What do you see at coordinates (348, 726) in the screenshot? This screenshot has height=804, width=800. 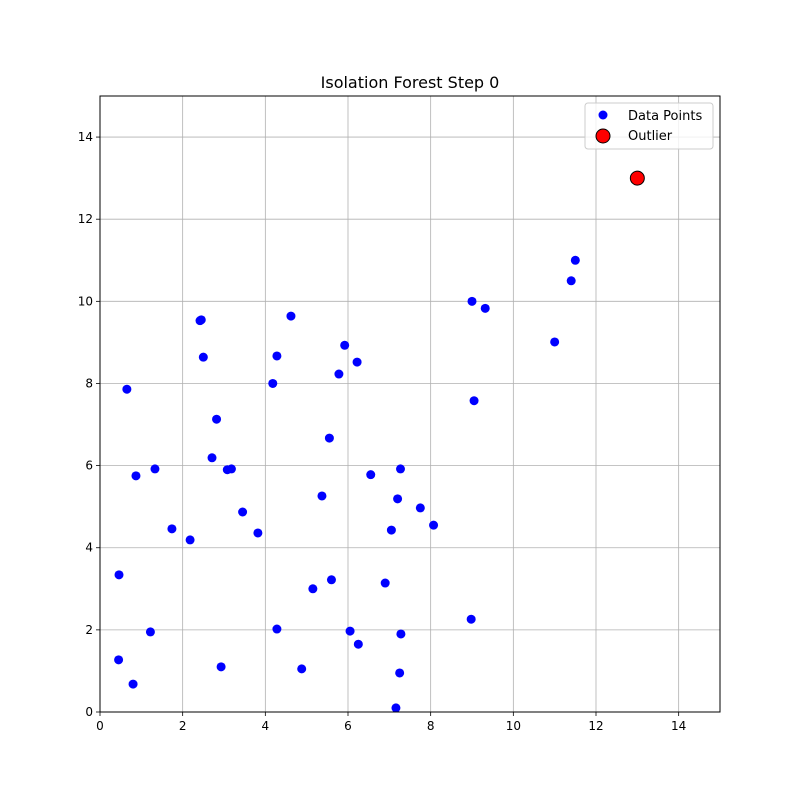 I see `x-tick-label: 6` at bounding box center [348, 726].